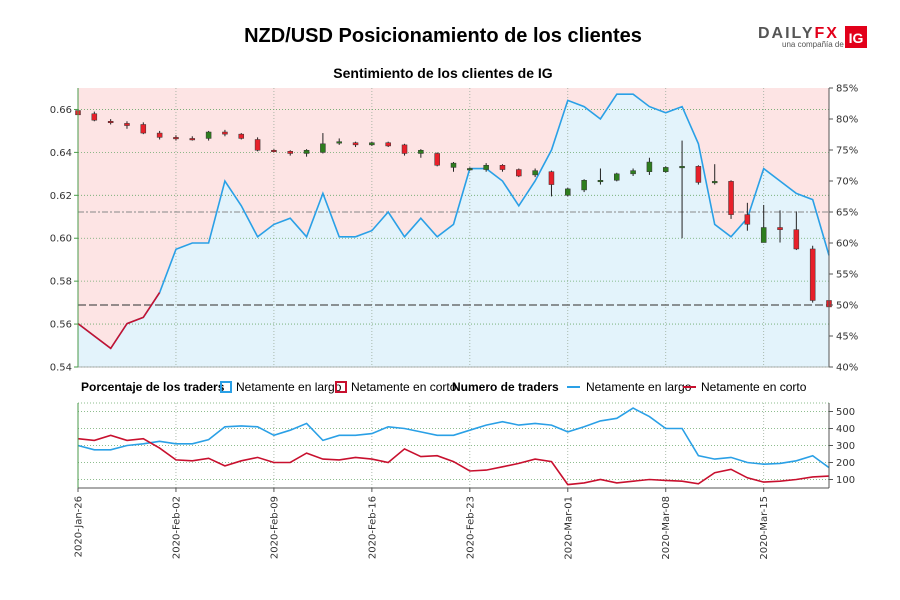 This screenshot has width=900, height=600. What do you see at coordinates (470, 527) in the screenshot?
I see `date-tick-label: 2020-Feb-23` at bounding box center [470, 527].